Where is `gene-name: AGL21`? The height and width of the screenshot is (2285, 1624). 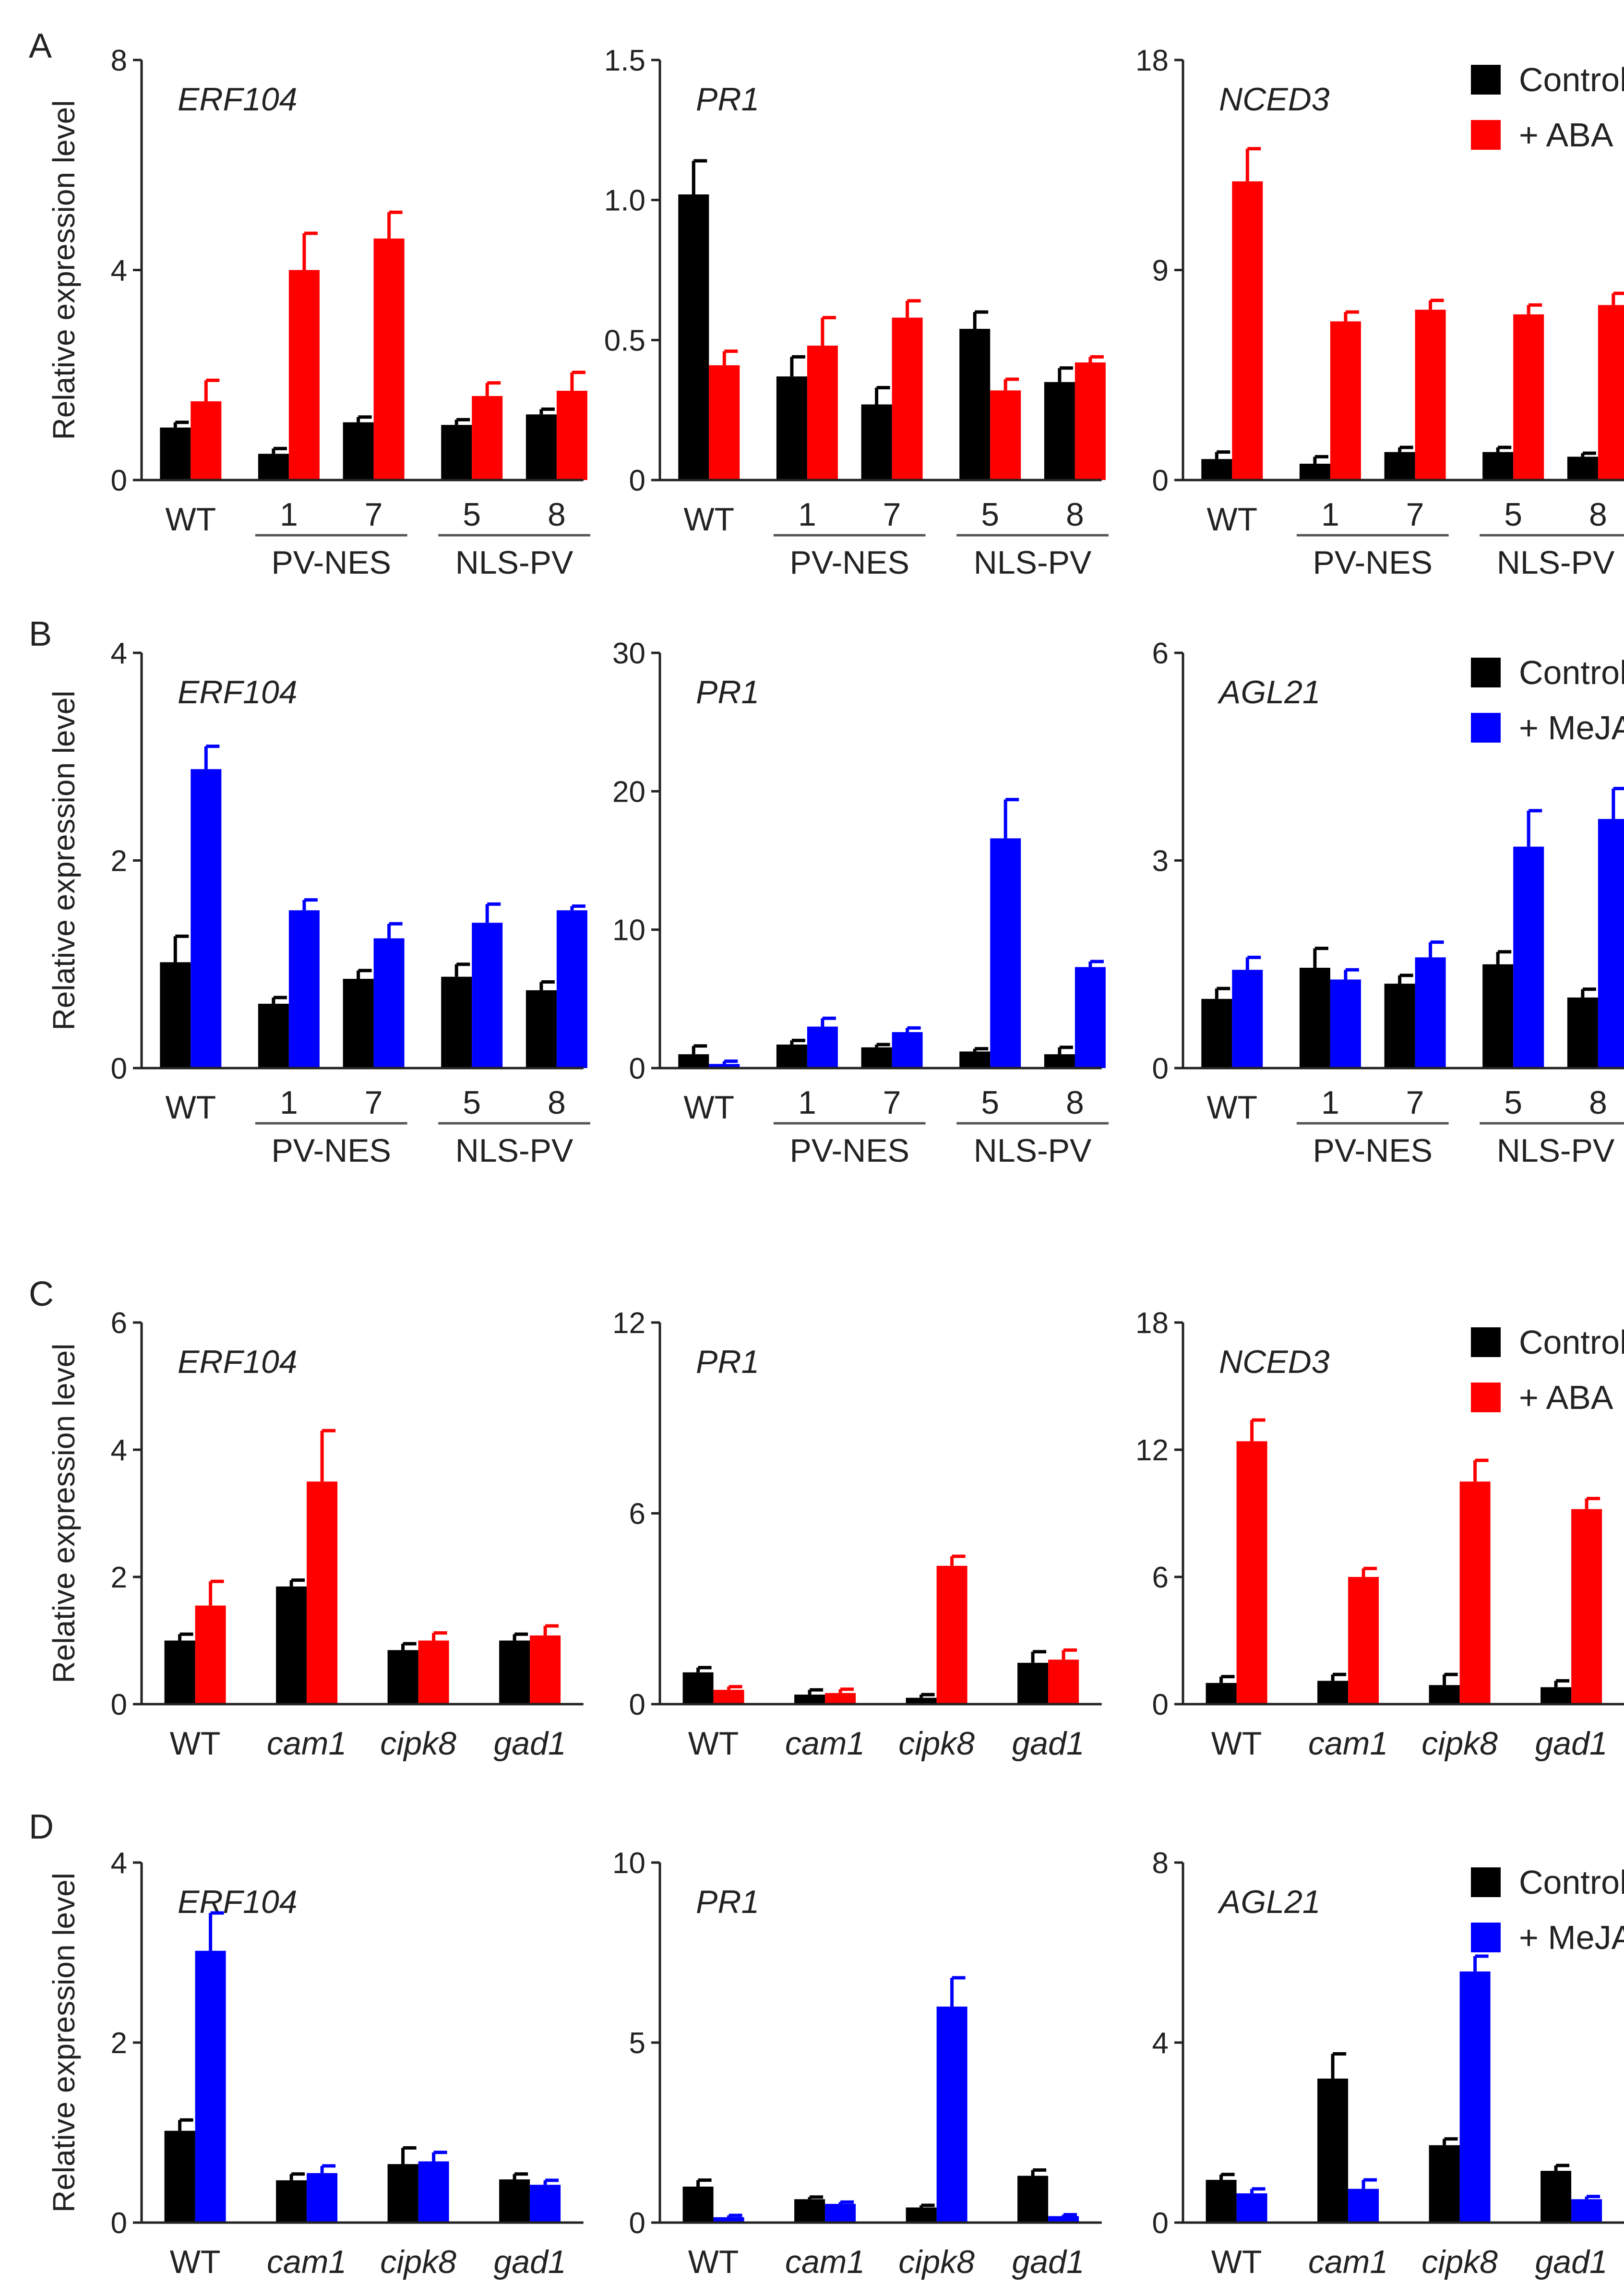 gene-name: AGL21 is located at coordinates (1269, 692).